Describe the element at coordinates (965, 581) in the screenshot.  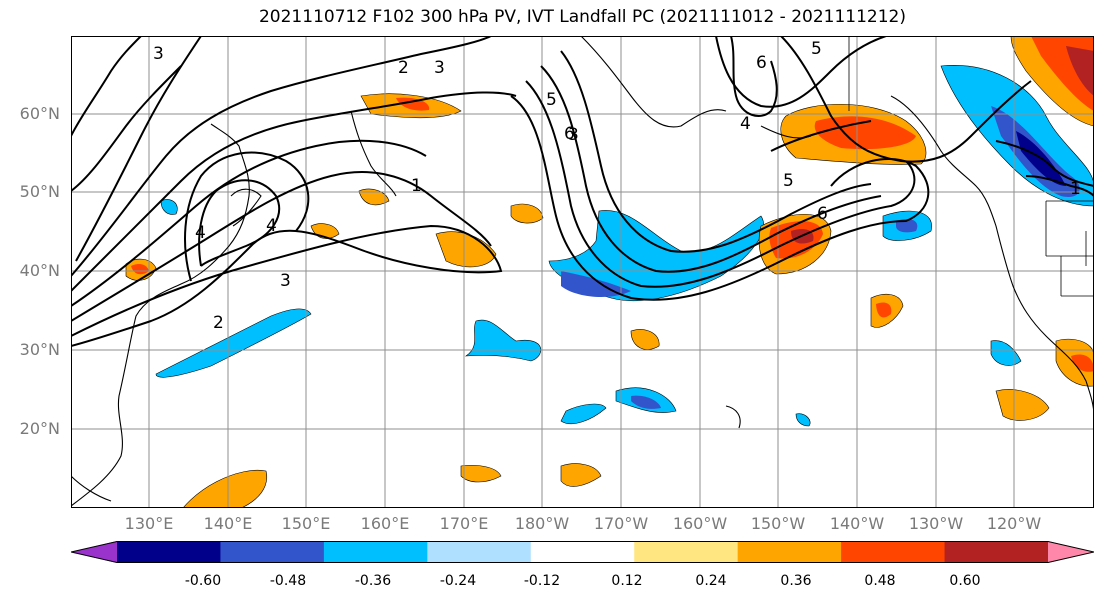
I see `colorbar-tick-label: 0.60` at that location.